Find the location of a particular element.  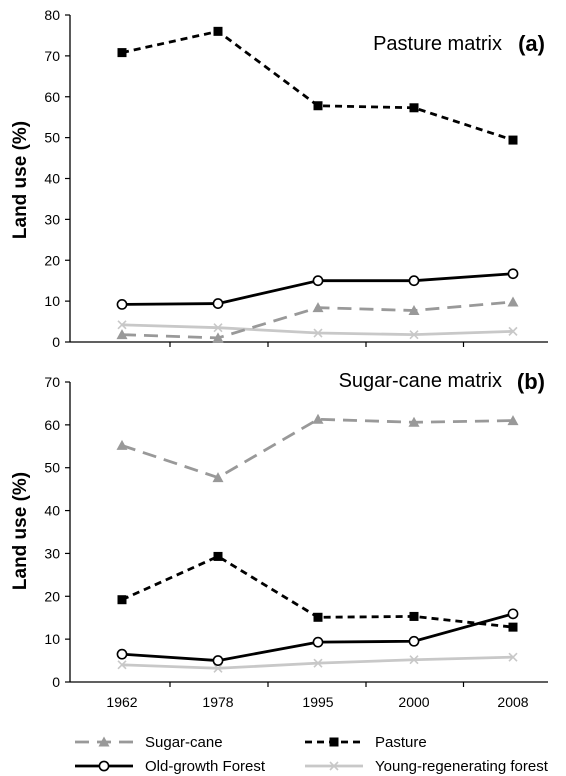

series-old-growth-forest-b is located at coordinates (317, 637).